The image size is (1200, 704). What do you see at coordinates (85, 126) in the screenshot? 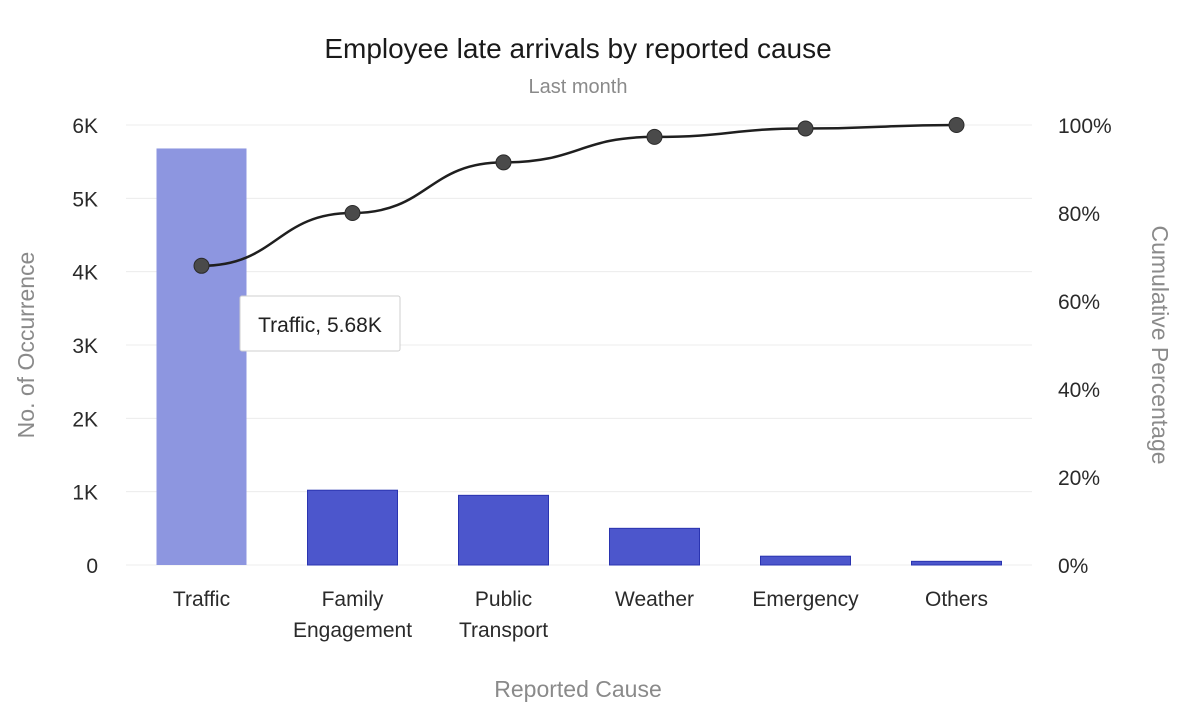
I see `y-tick-label: 6K` at bounding box center [85, 126].